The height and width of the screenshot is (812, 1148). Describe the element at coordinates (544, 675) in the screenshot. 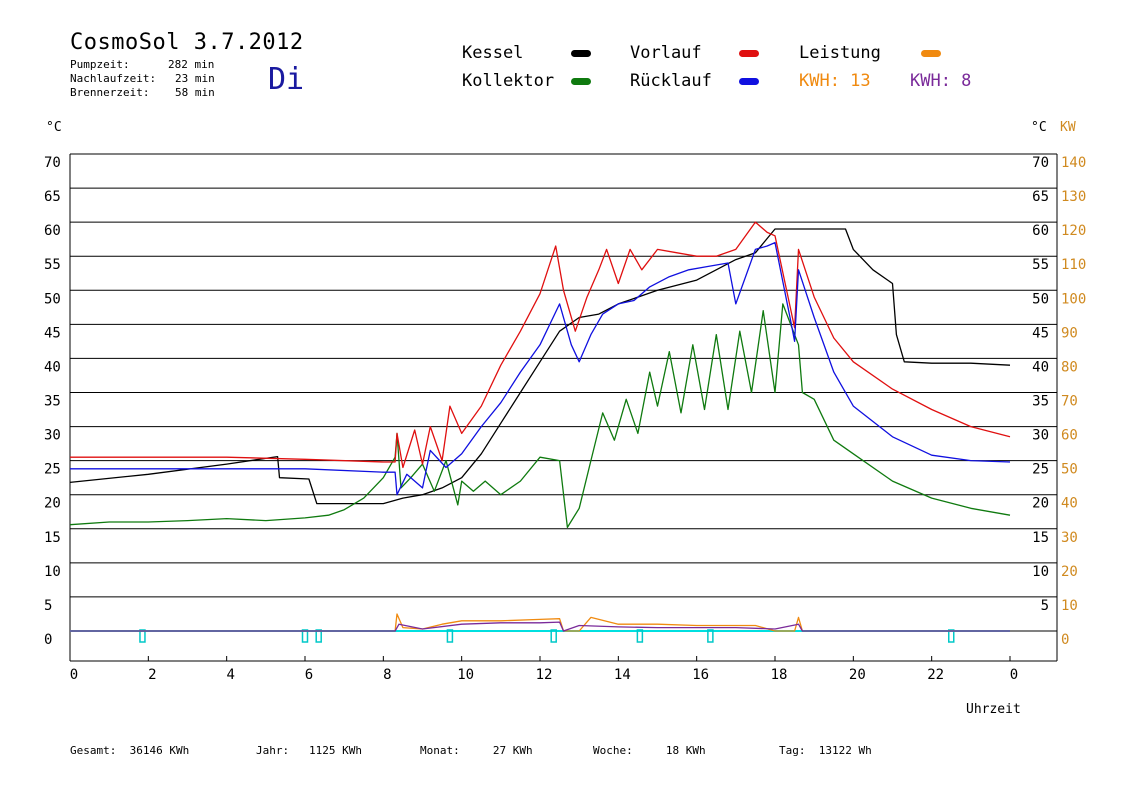

I see `x-tick-6: 12` at that location.